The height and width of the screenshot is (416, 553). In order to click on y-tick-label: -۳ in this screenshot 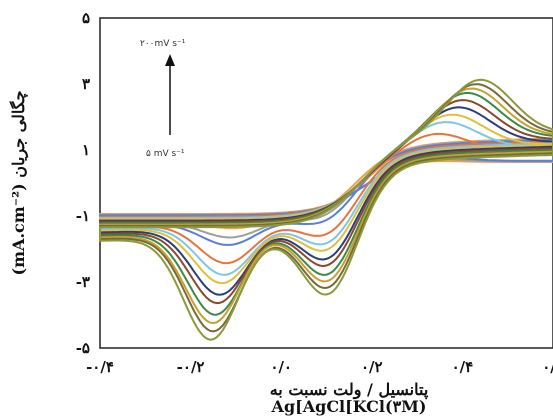, I will do `click(83, 282)`.